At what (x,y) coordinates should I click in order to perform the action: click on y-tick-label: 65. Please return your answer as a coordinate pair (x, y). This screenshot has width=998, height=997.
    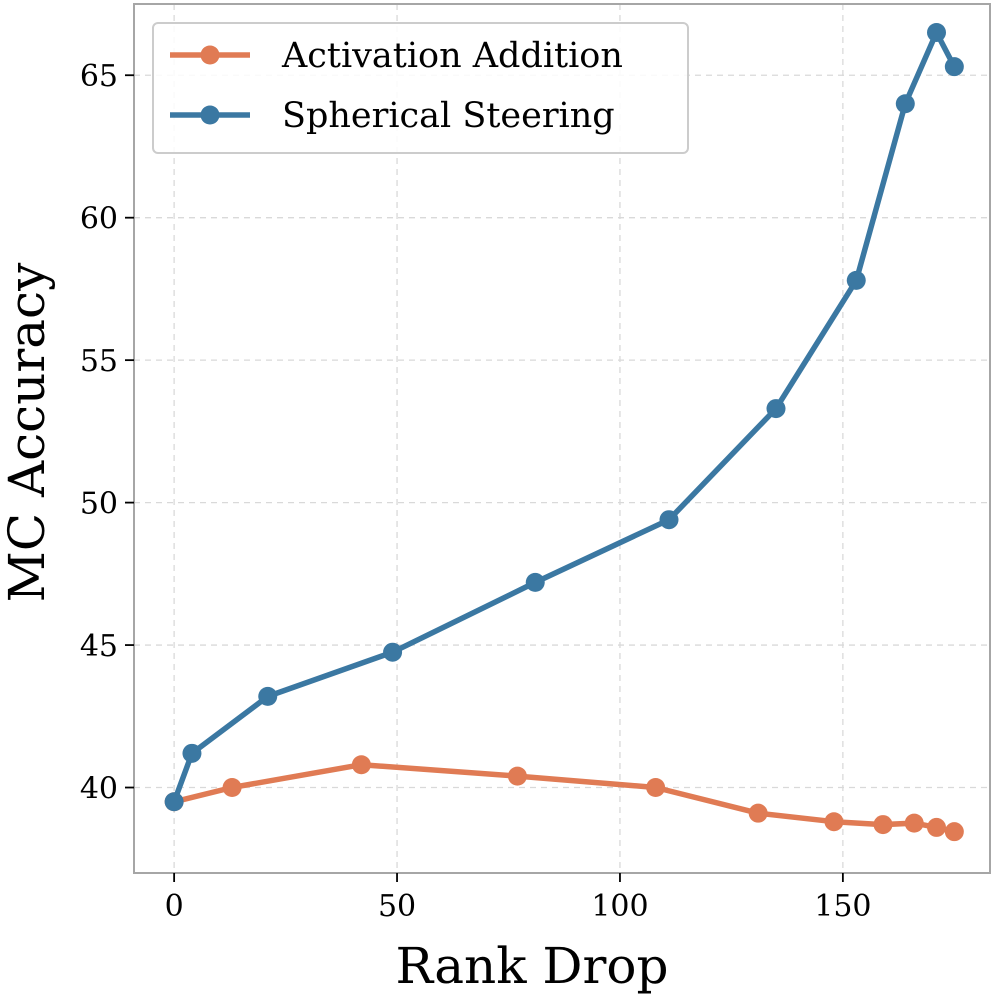
    Looking at the image, I should click on (99, 76).